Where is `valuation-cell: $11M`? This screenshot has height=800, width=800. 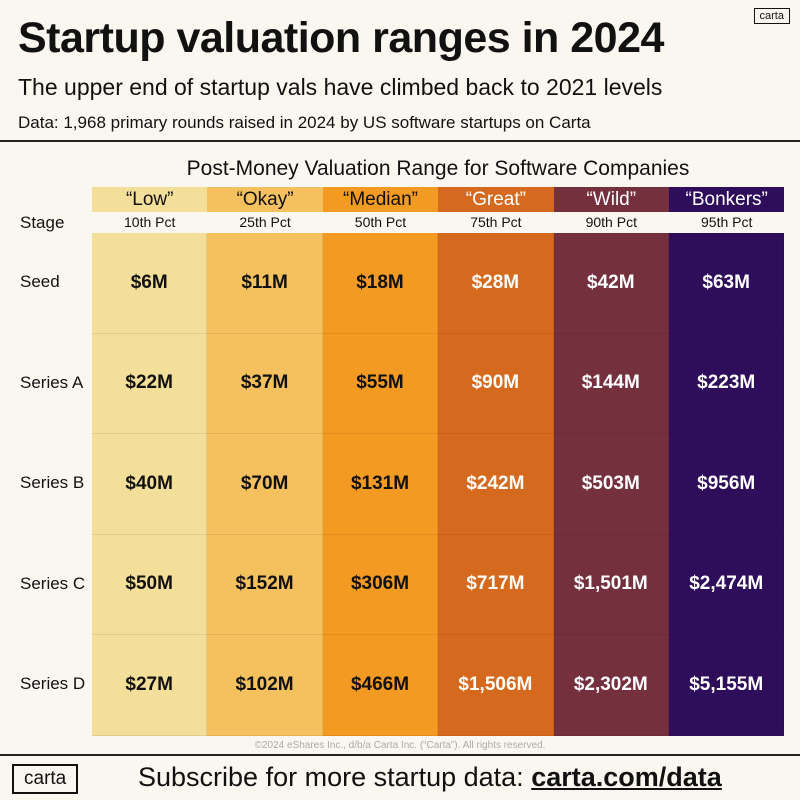 valuation-cell: $11M is located at coordinates (265, 283).